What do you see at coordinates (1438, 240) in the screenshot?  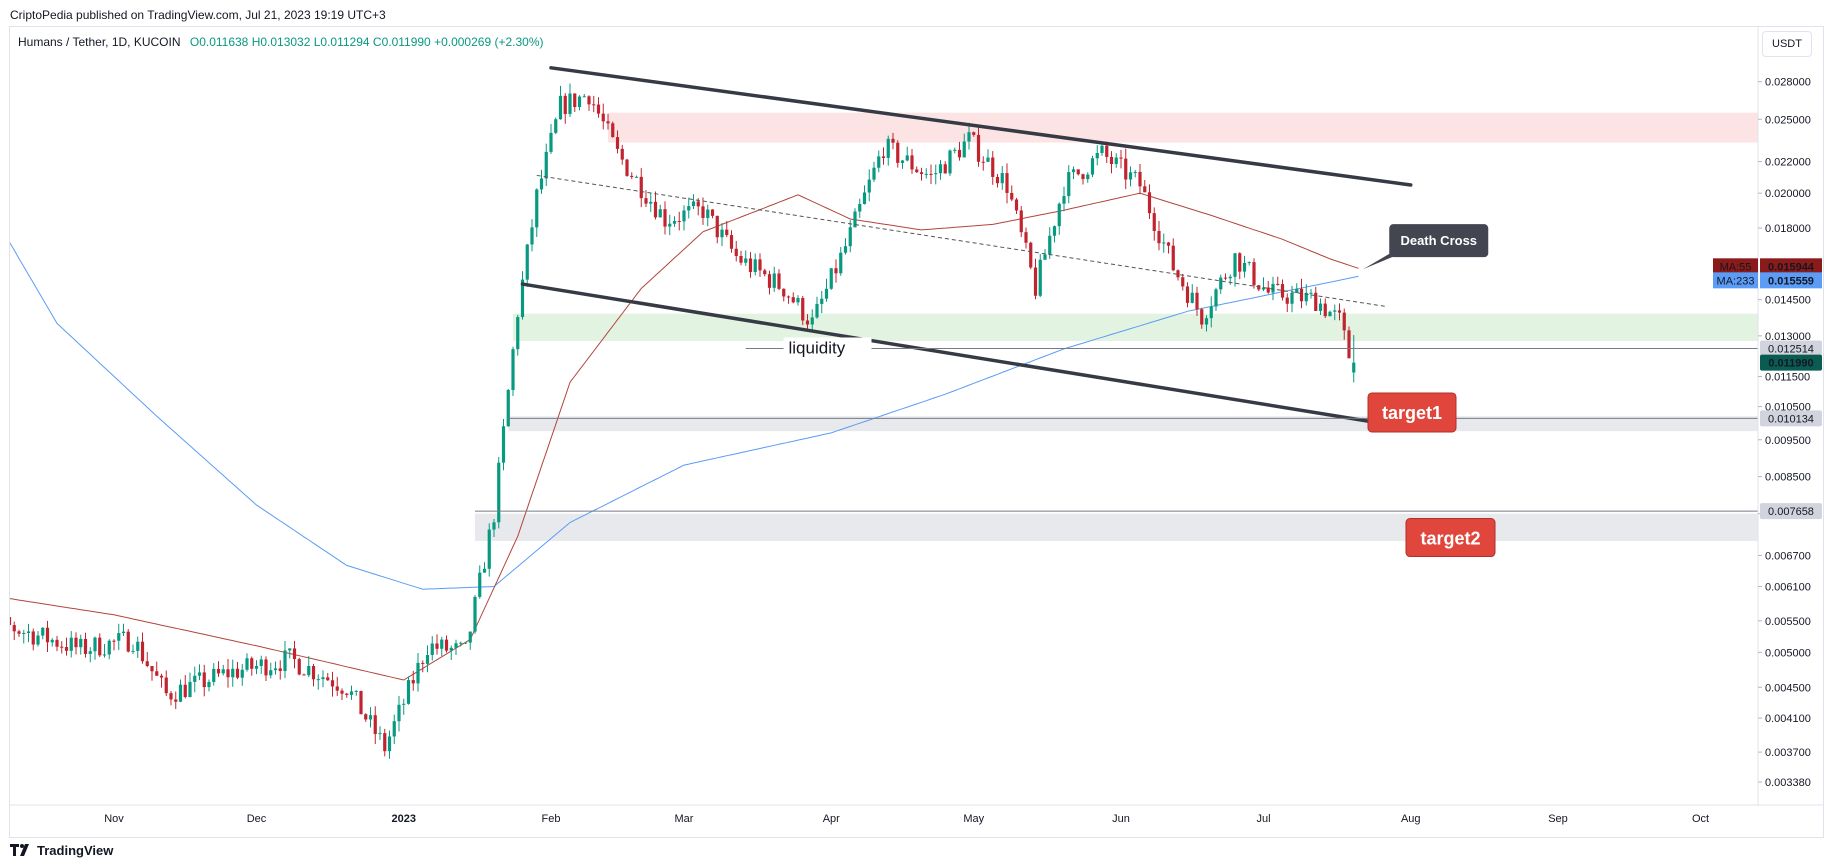 I see `death-cross-label: Death Cross` at bounding box center [1438, 240].